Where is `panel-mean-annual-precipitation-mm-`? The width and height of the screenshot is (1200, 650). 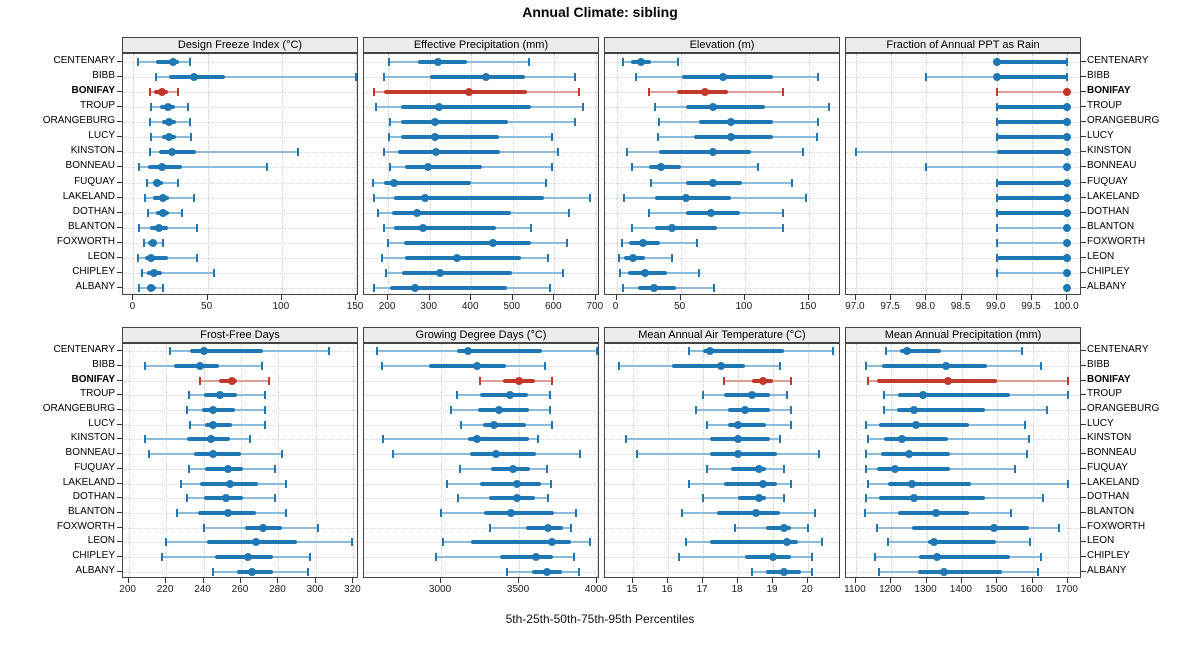 panel-mean-annual-precipitation-mm- is located at coordinates (963, 460).